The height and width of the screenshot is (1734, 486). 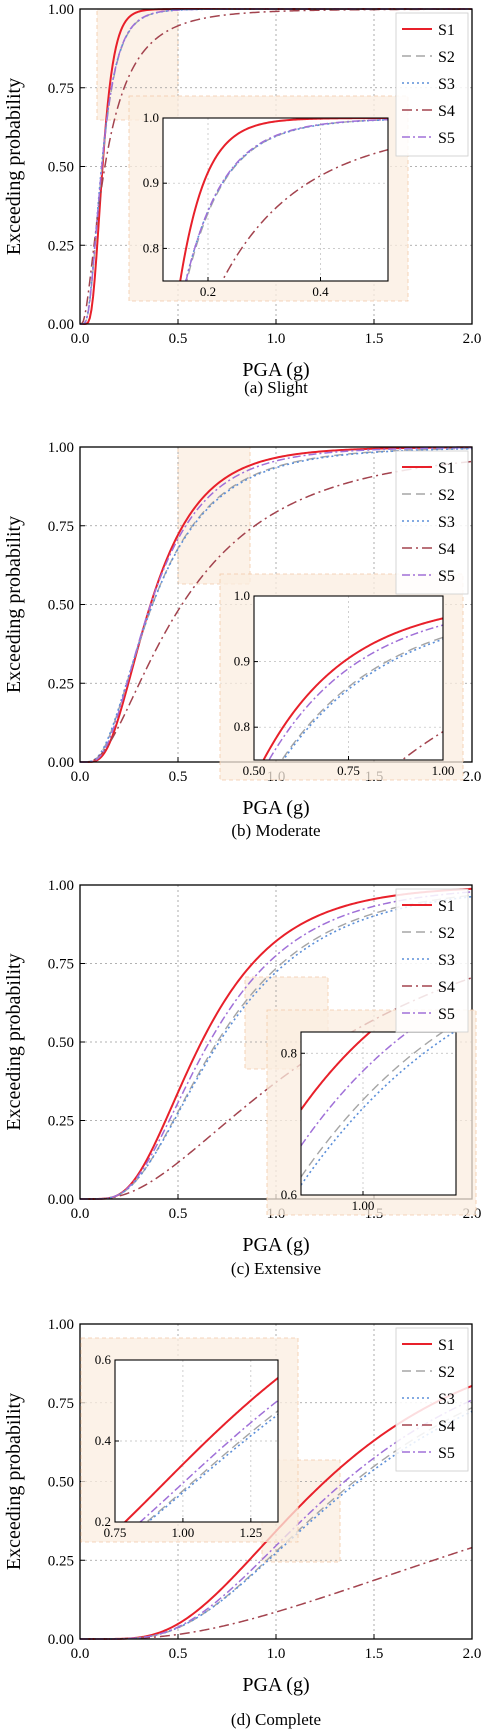 I want to click on panel-caption: (c) Extensive, so click(x=276, y=1268).